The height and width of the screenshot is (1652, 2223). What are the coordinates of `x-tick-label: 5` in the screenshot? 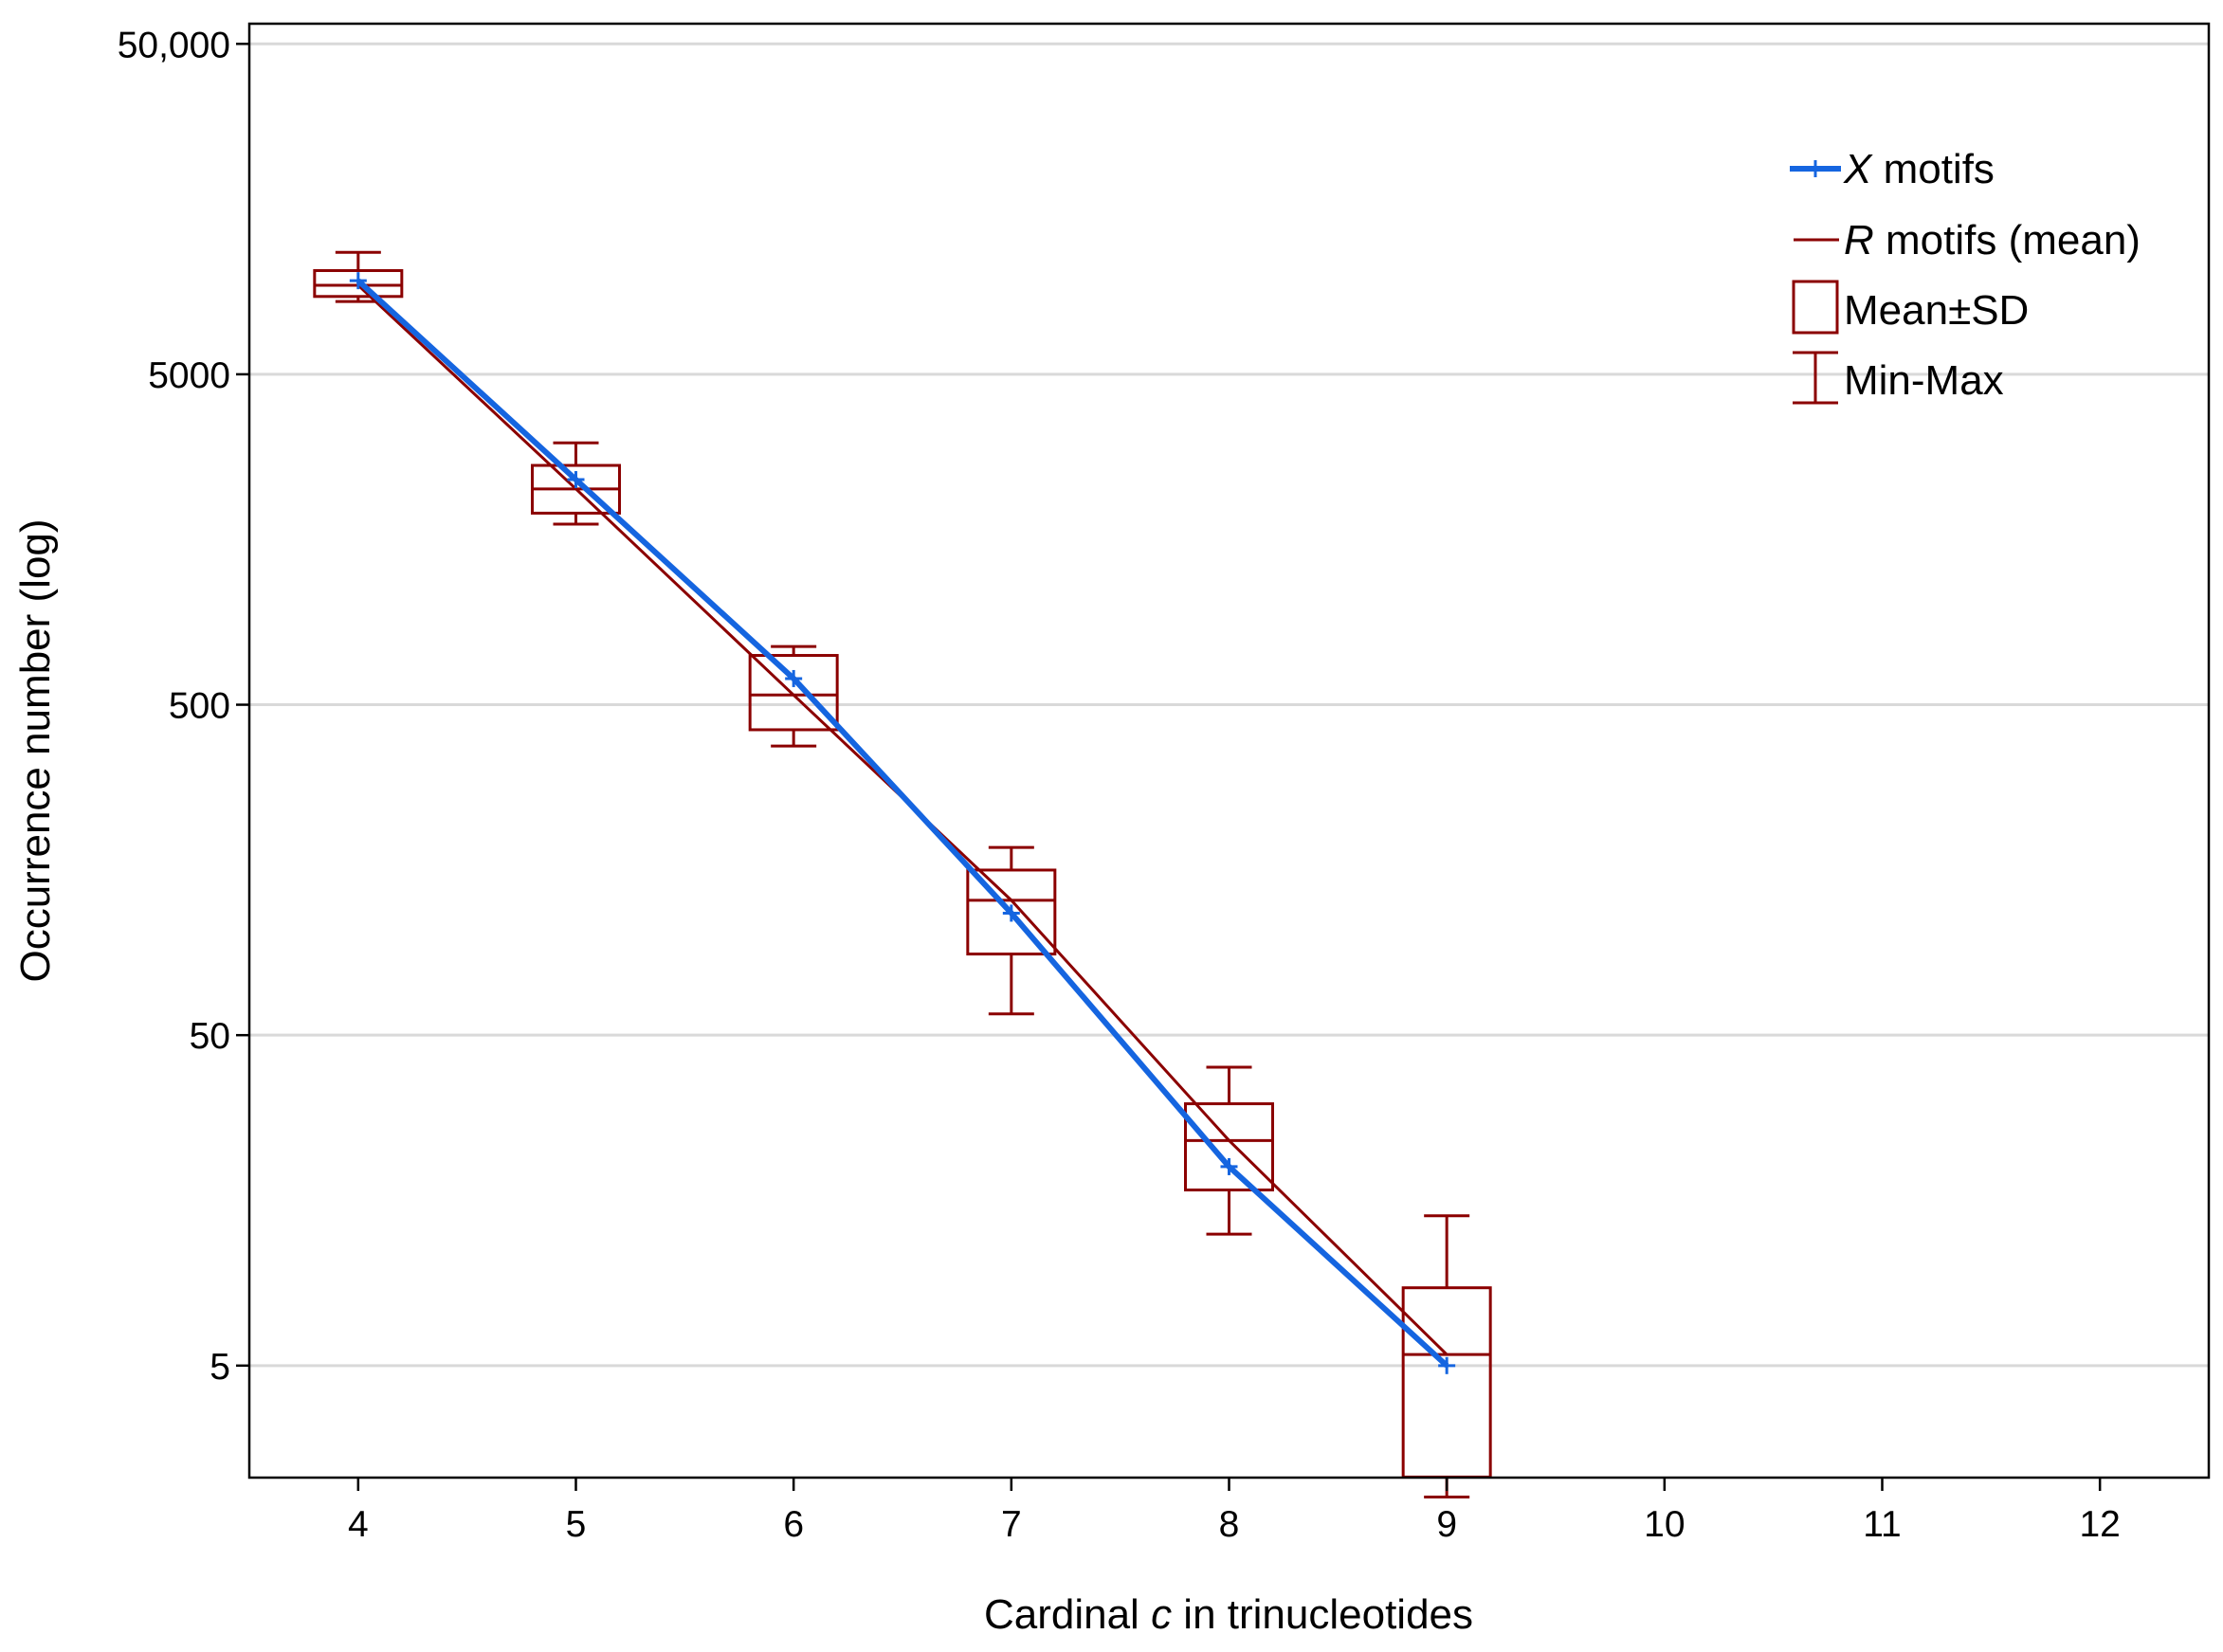 It's located at (576, 1524).